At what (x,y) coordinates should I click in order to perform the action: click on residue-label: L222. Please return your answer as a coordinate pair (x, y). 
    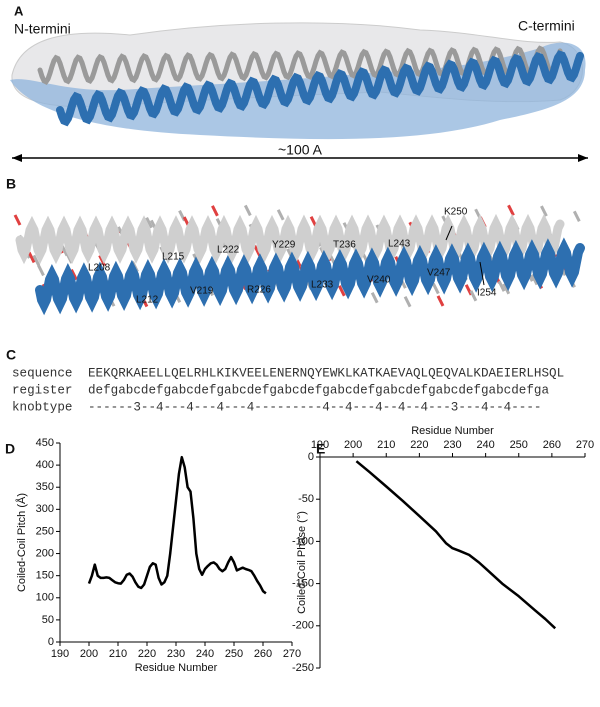
    Looking at the image, I should click on (228, 250).